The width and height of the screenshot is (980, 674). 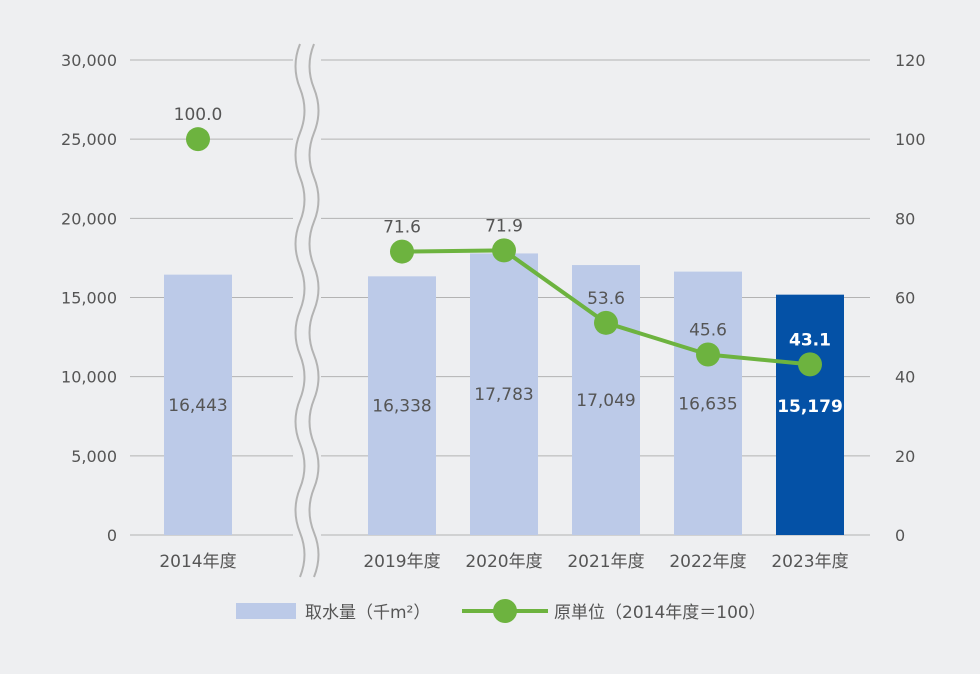 What do you see at coordinates (810, 407) in the screenshot?
I see `bar-value-label: 15,179` at bounding box center [810, 407].